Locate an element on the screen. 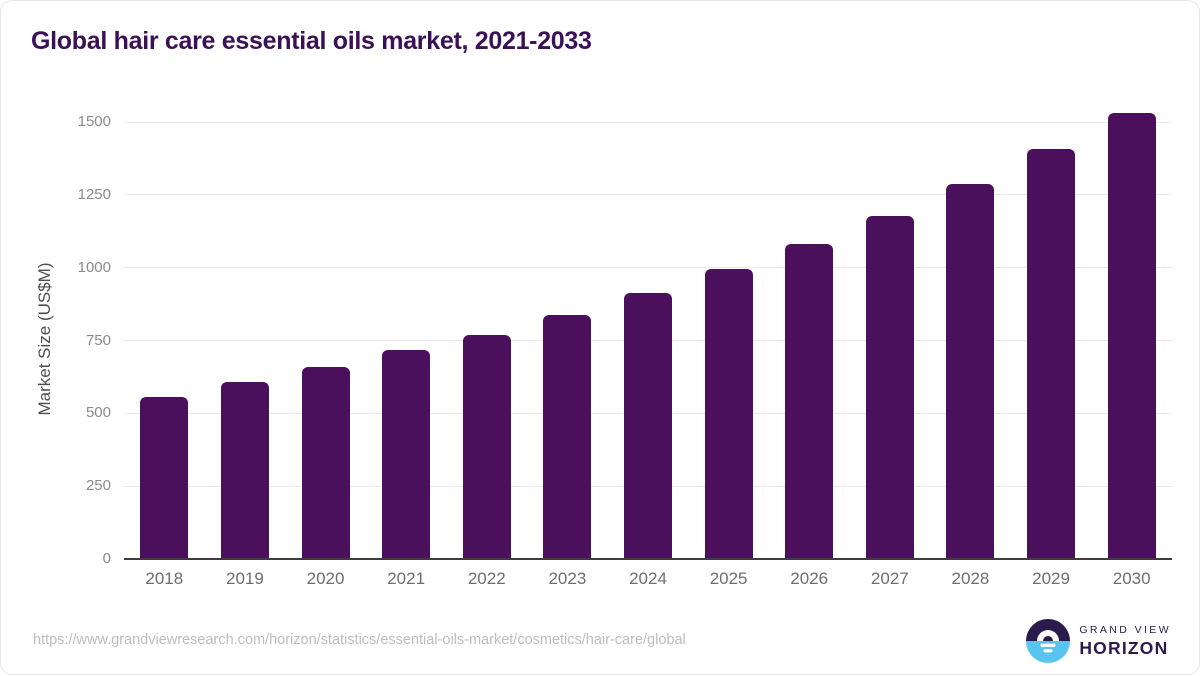  bar-2028 is located at coordinates (970, 371).